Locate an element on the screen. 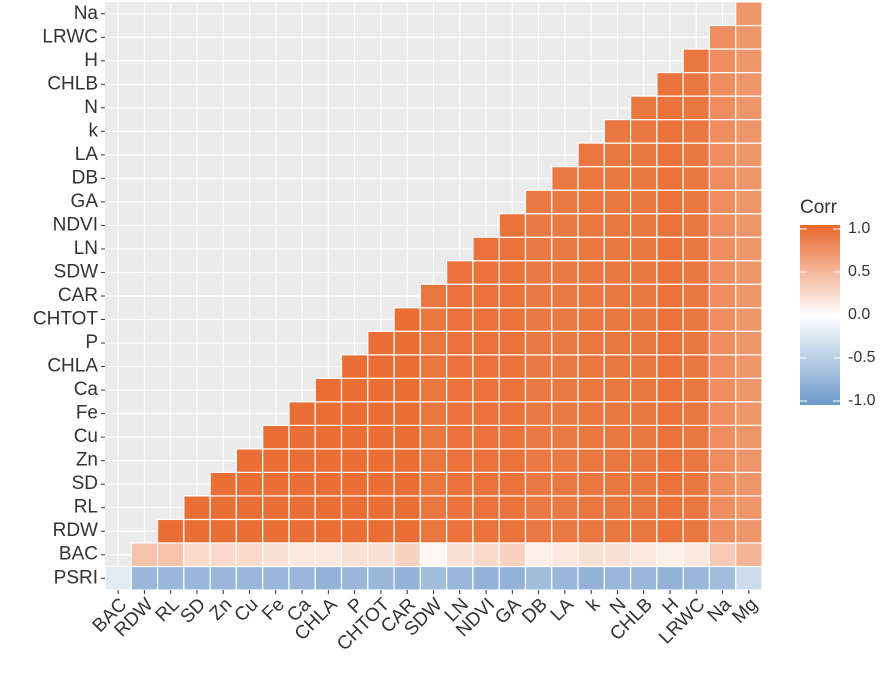 This screenshot has width=886, height=678. y-tick-label: LN is located at coordinates (86, 248).